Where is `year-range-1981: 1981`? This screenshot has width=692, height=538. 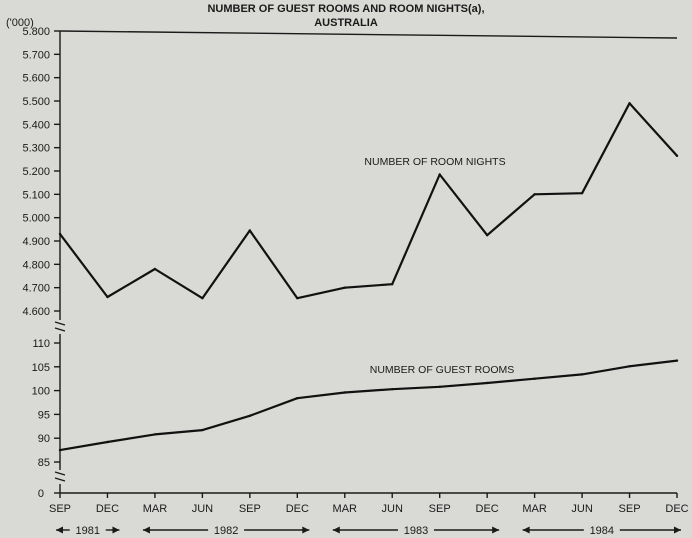
year-range-1981: 1981 is located at coordinates (88, 531).